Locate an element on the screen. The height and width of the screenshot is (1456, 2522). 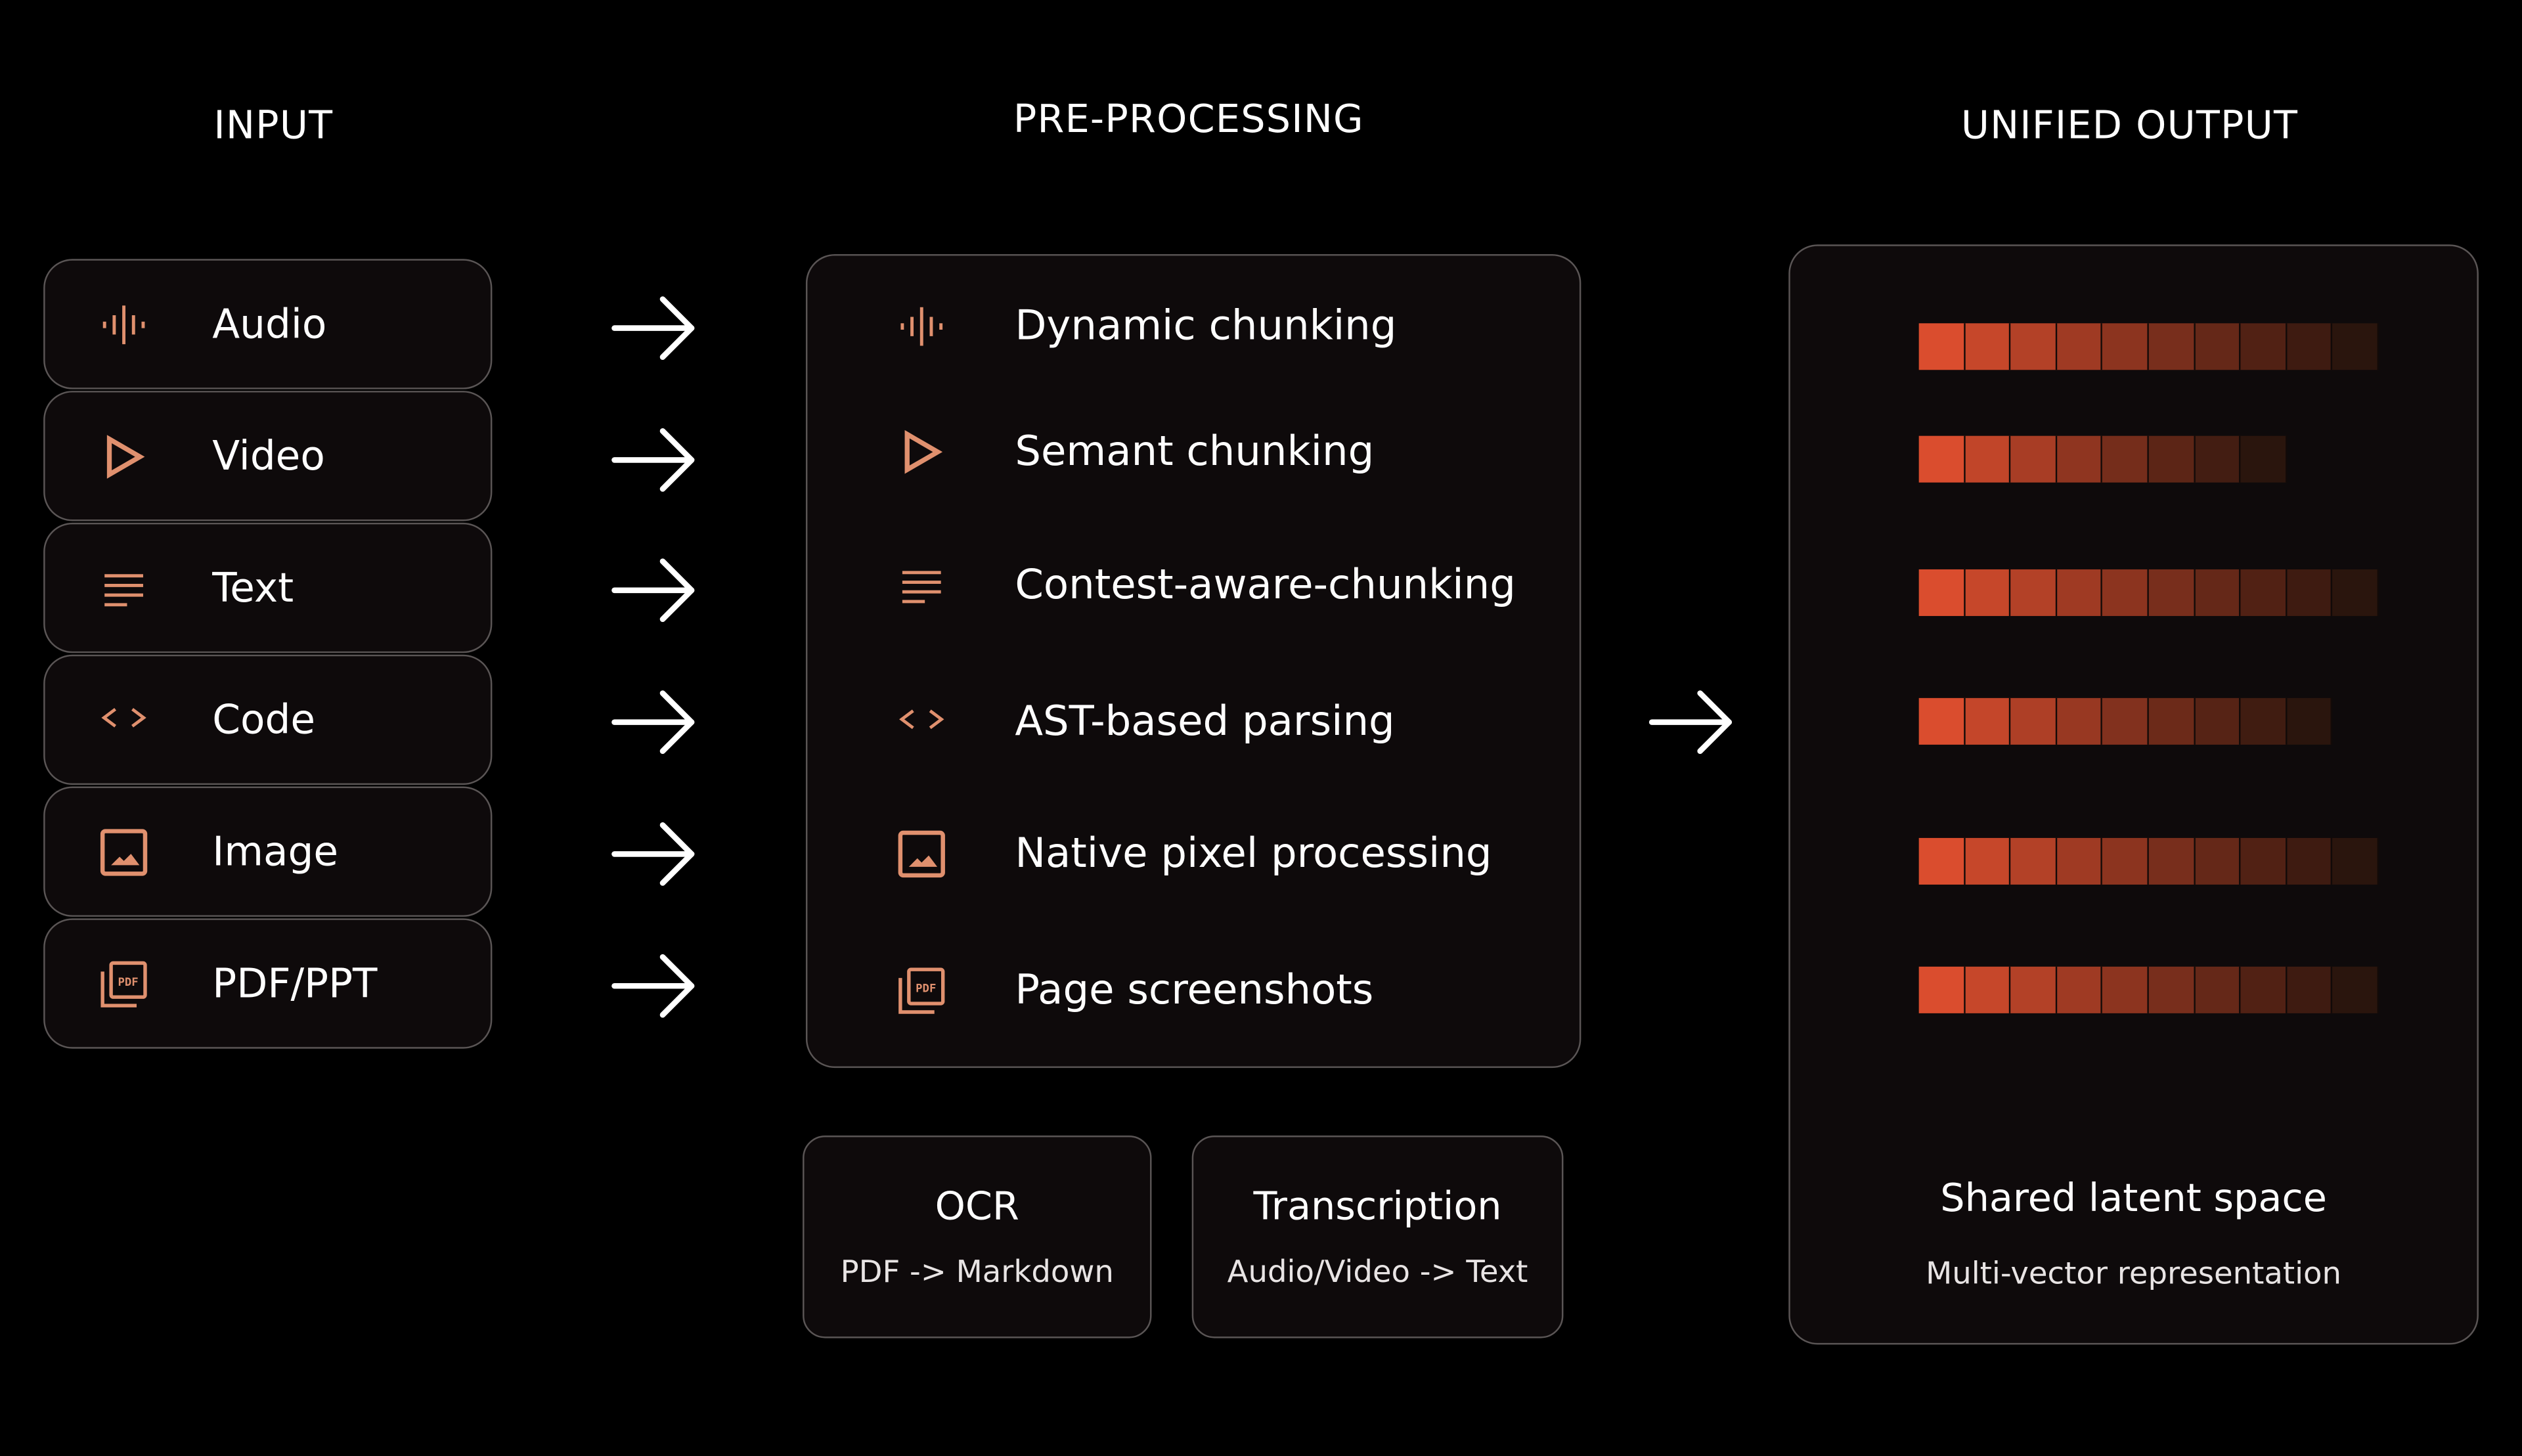
preprocessing-label: AST-based parsing is located at coordinates (1205, 722).